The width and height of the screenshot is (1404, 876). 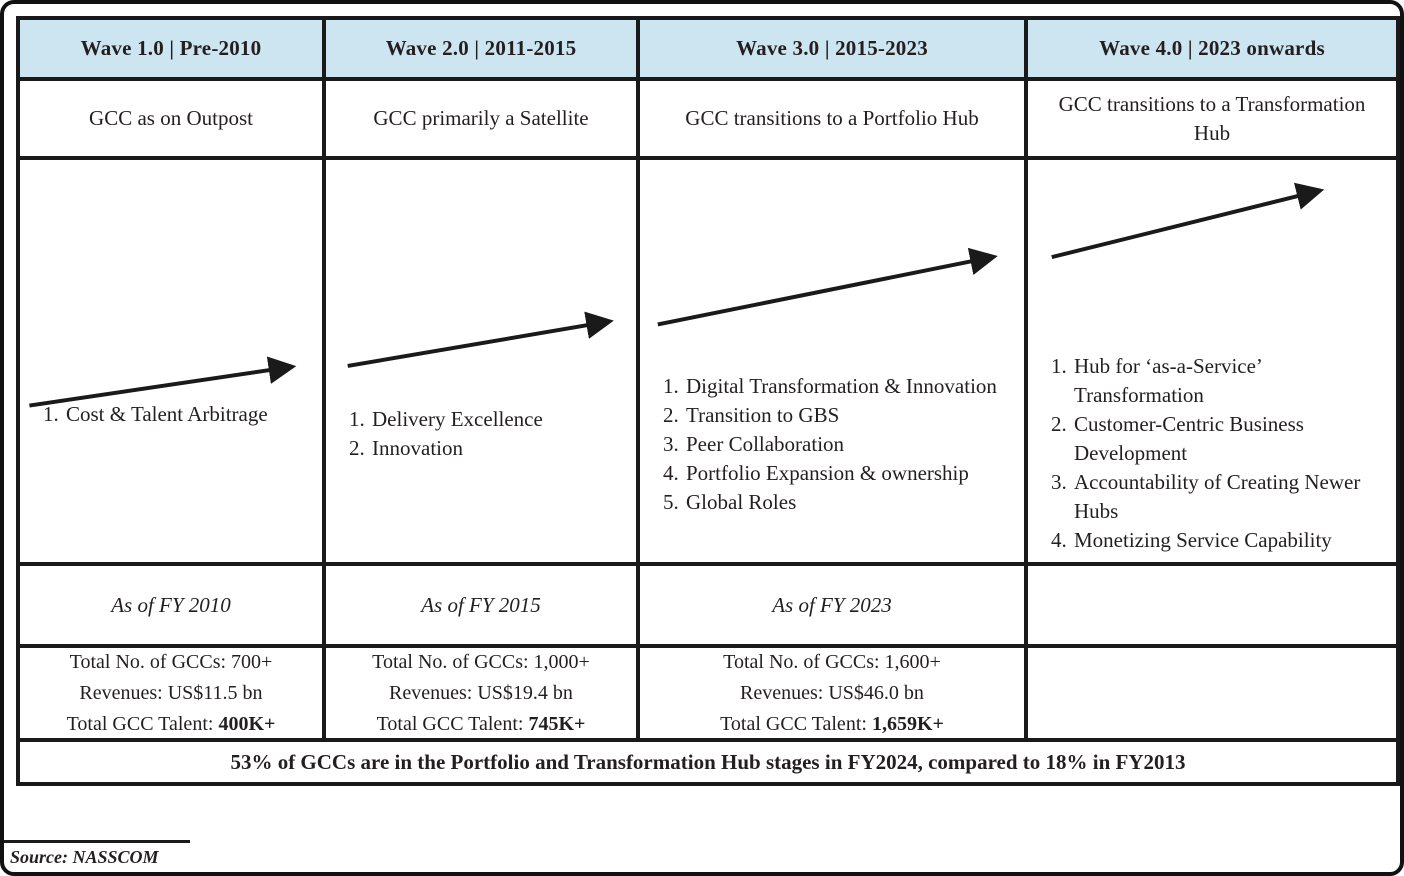 I want to click on source-note: Source: NASSCOM, so click(x=84, y=857).